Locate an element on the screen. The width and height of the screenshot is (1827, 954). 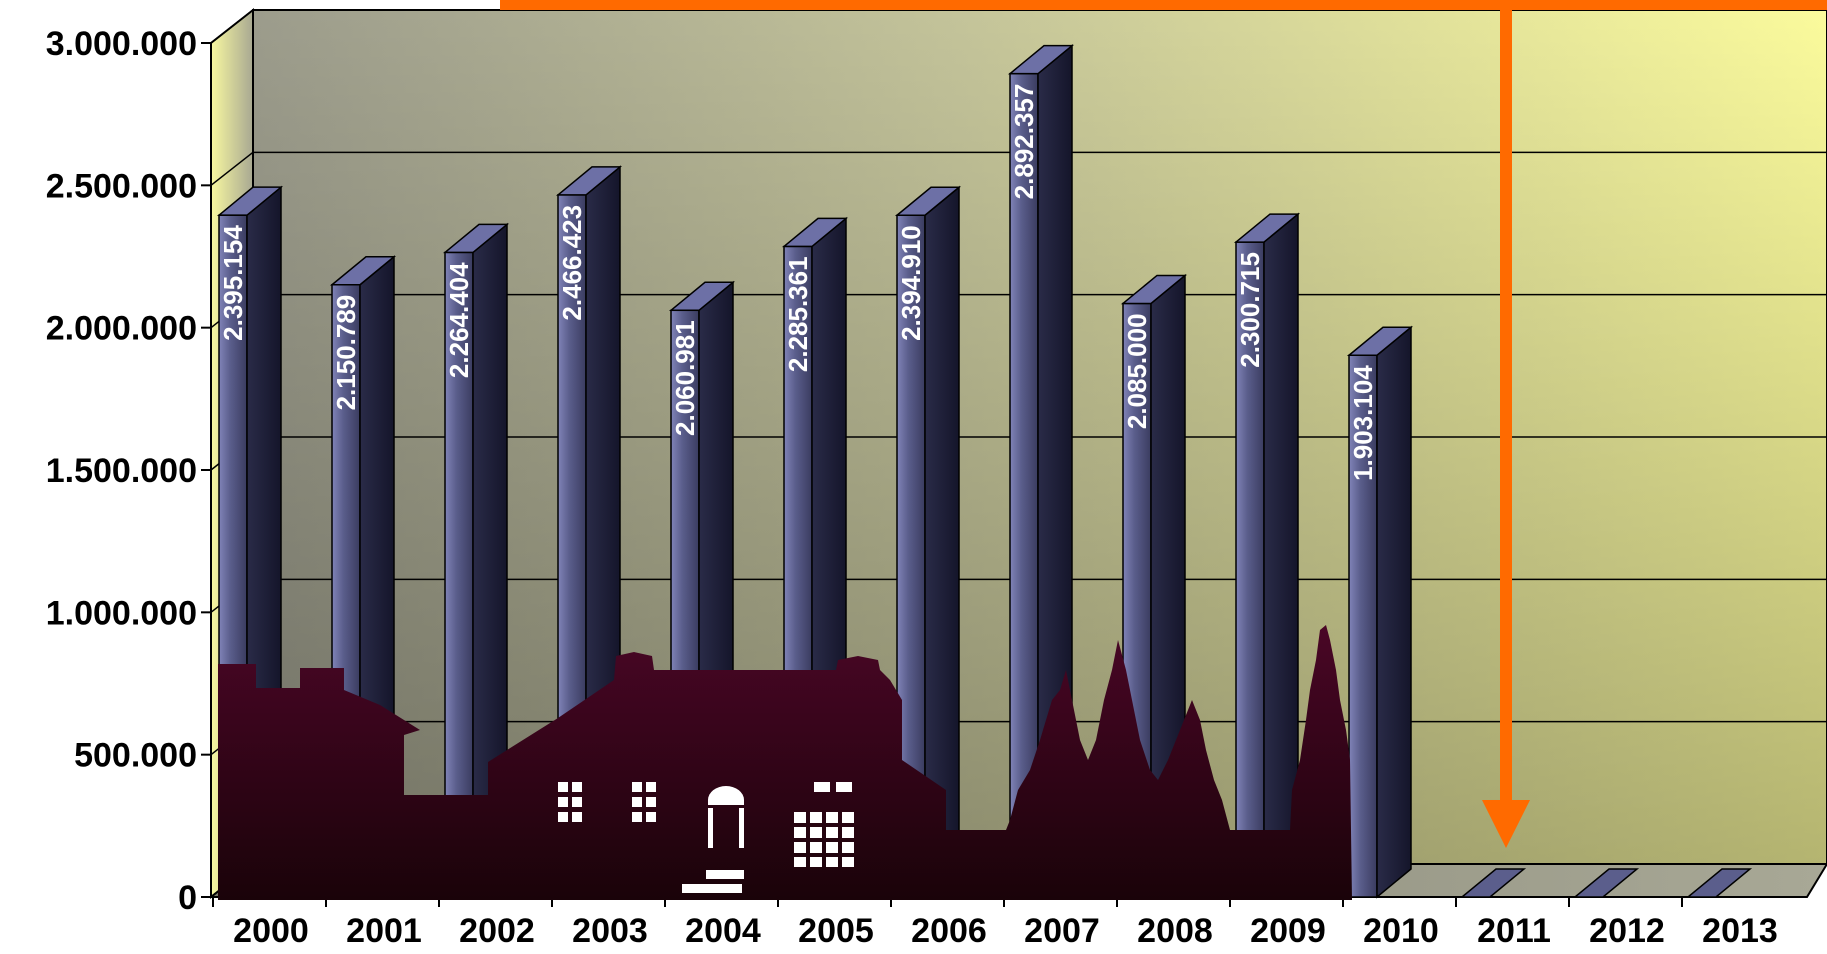
y-tick-label: 2.500.000 is located at coordinates (121, 186).